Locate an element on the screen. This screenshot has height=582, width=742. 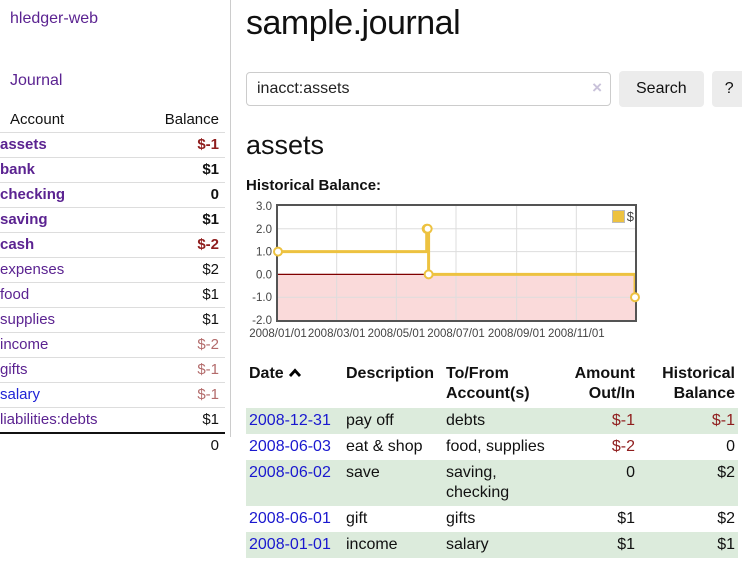
register-header-date-label: Date is located at coordinates (266, 373).